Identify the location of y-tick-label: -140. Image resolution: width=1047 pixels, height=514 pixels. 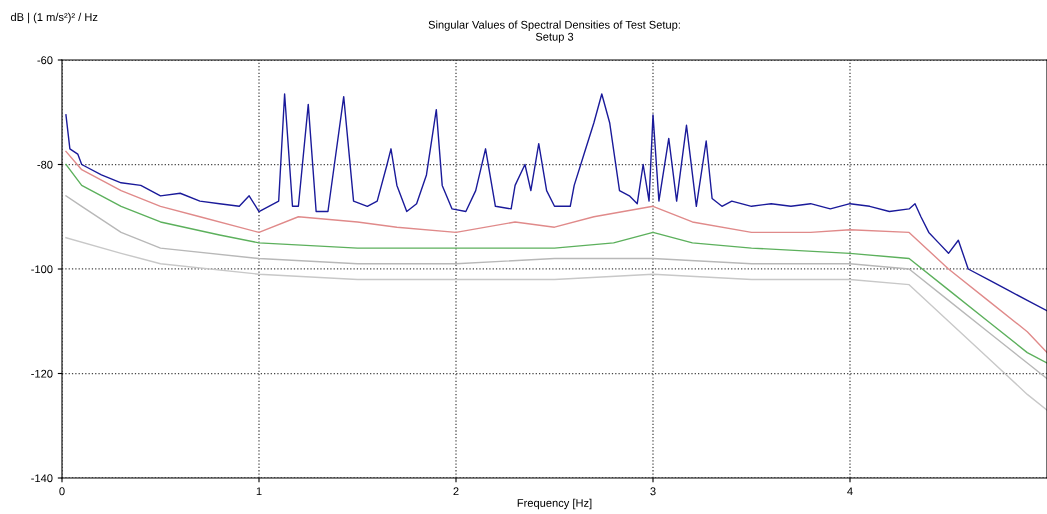
(42, 478).